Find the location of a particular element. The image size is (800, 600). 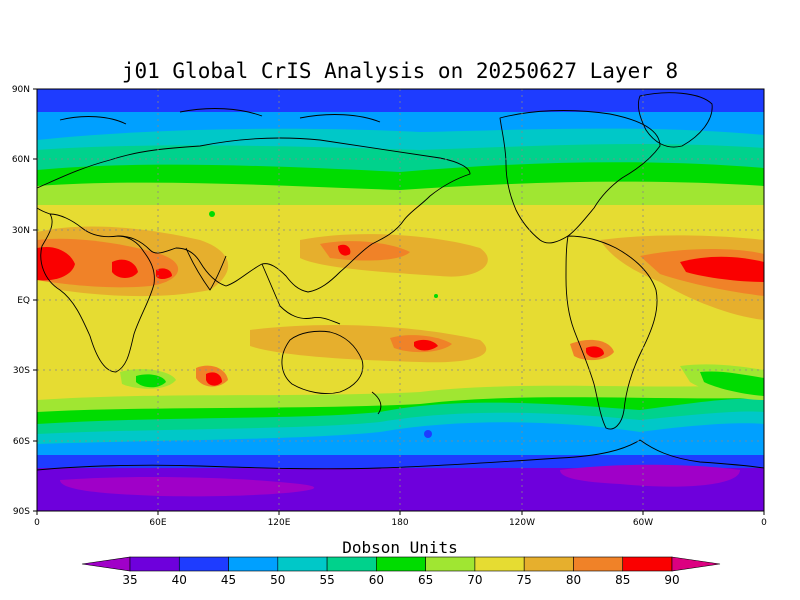

lon-label: 180 is located at coordinates (399, 523).